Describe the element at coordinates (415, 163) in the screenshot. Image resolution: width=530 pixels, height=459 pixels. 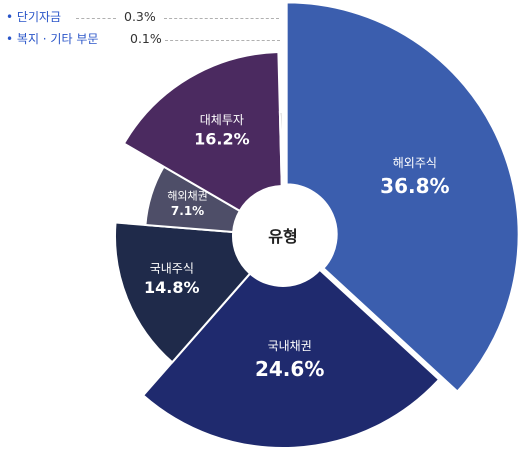
I see `slice-name-label: 해외주식` at that location.